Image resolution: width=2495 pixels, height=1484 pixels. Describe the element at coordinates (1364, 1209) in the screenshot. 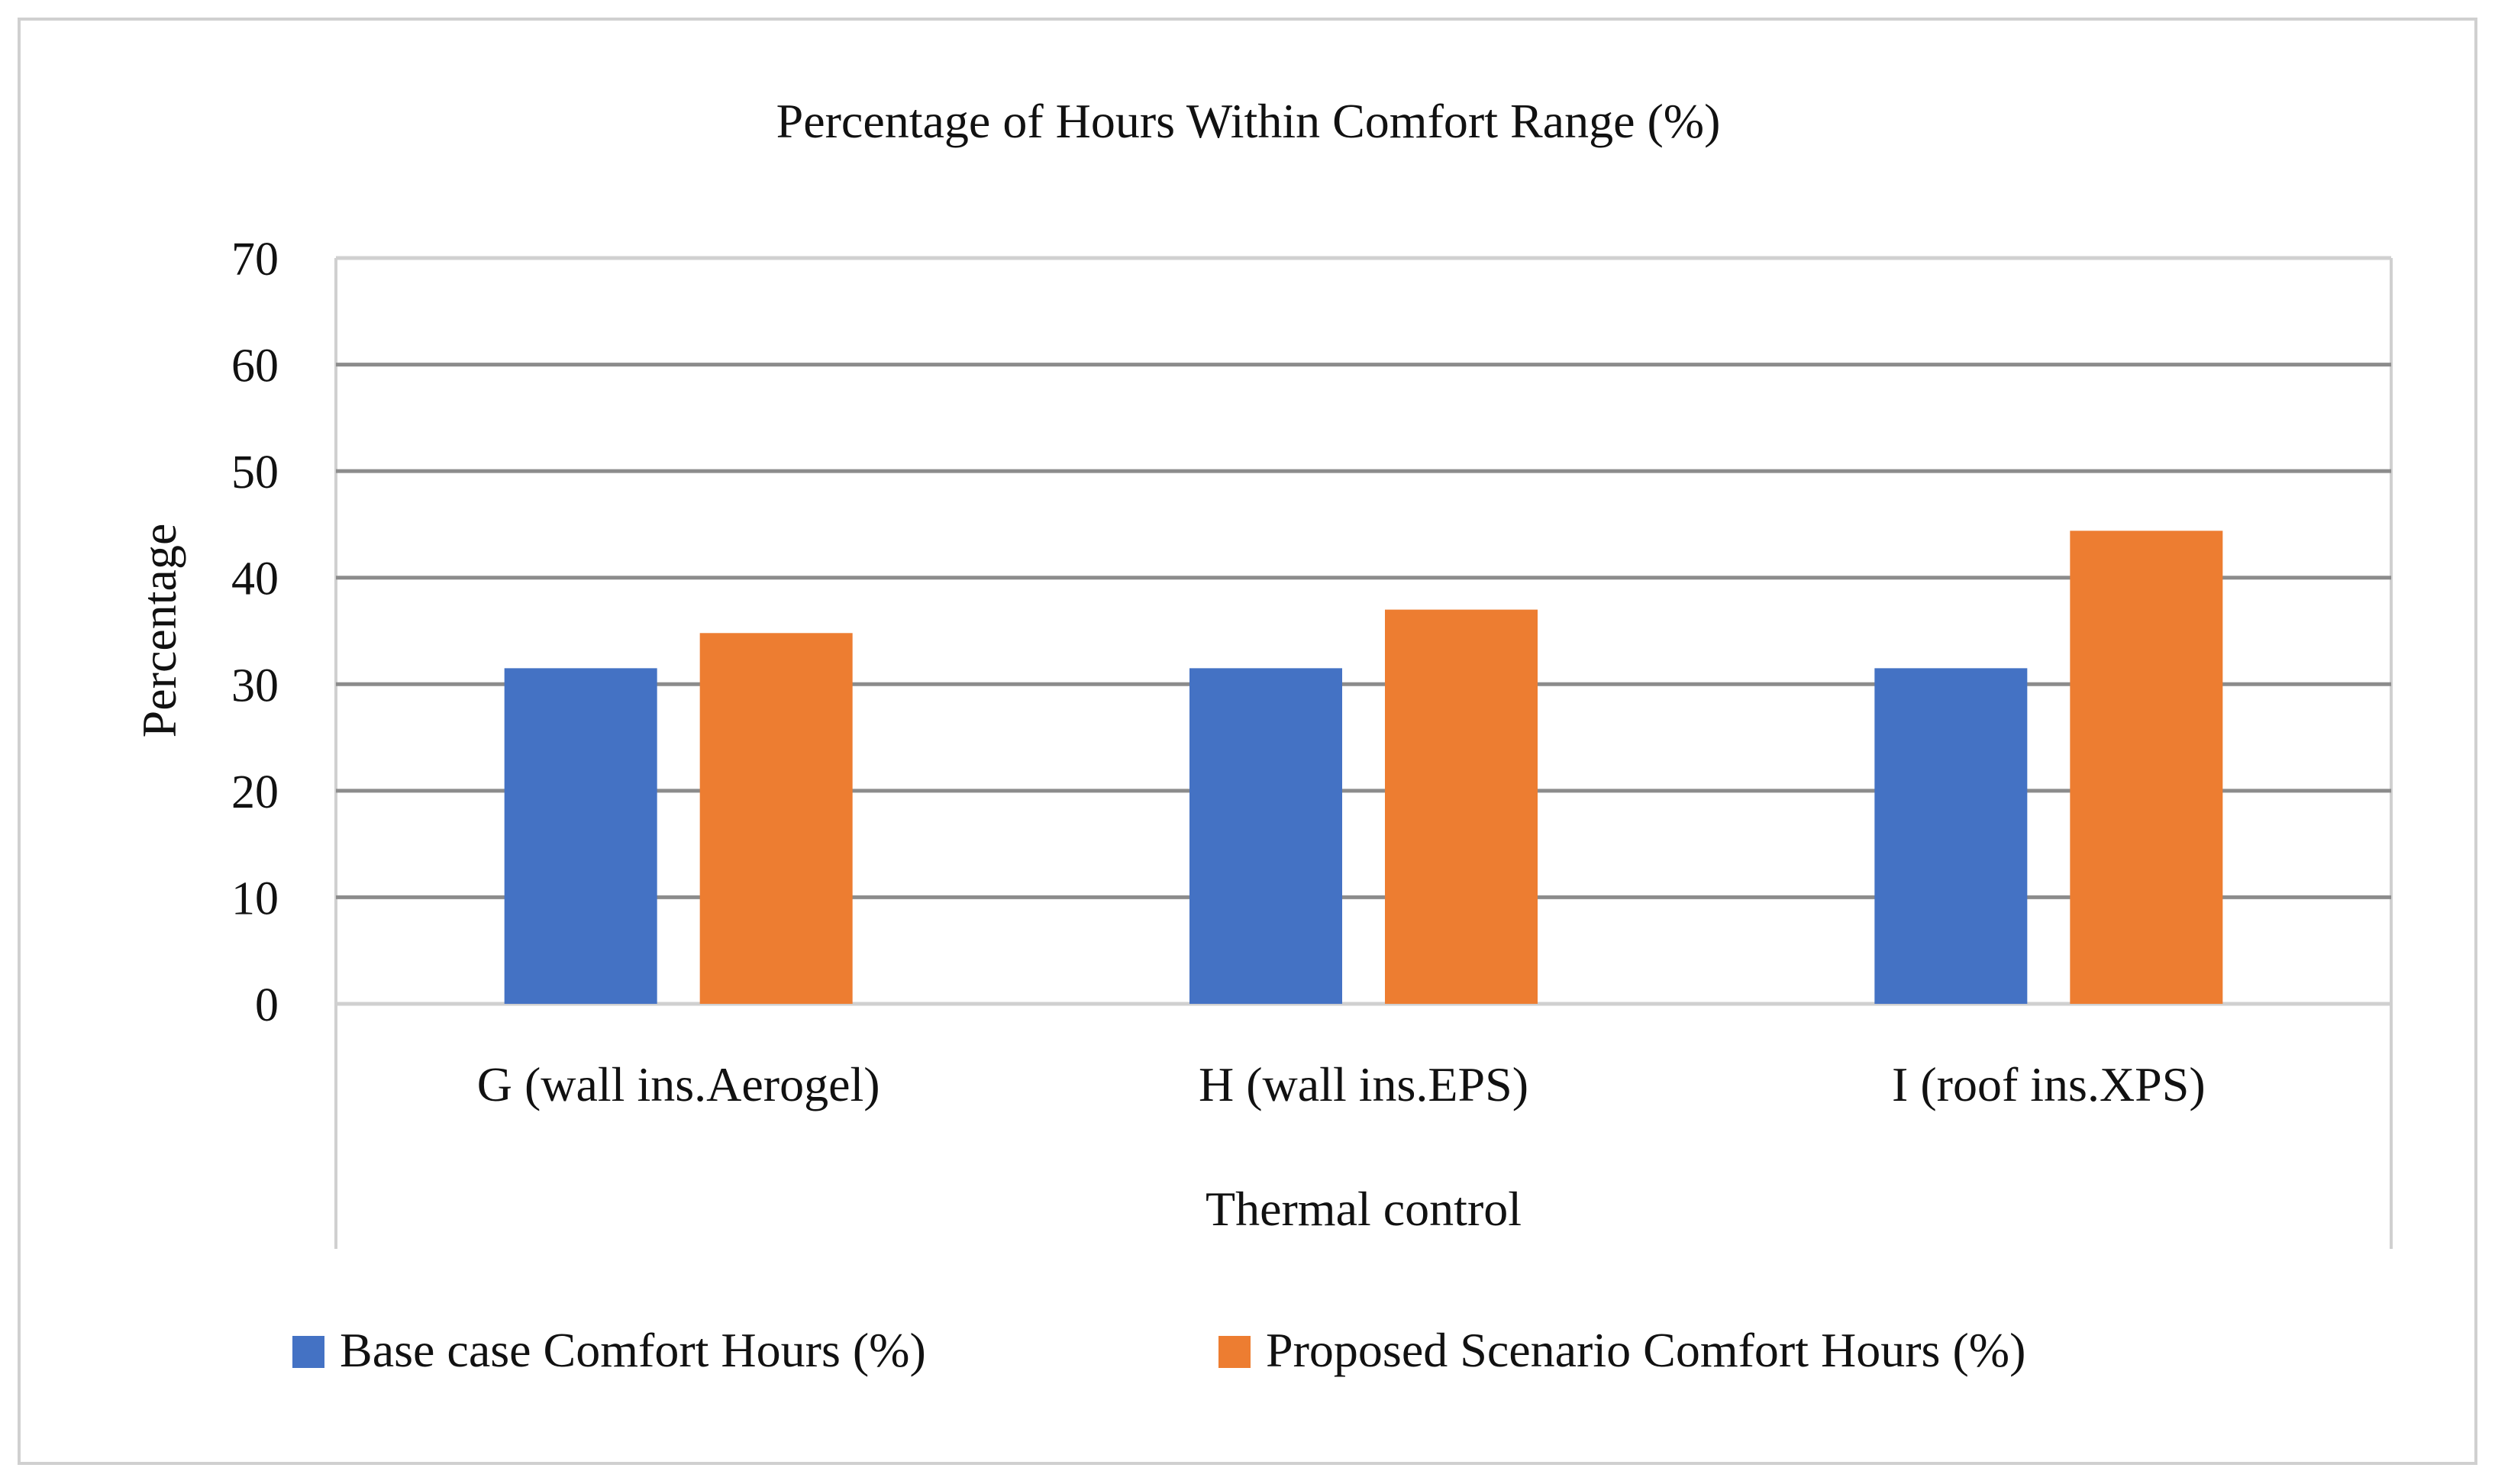

I see `x-axis-label: Thermal control` at that location.